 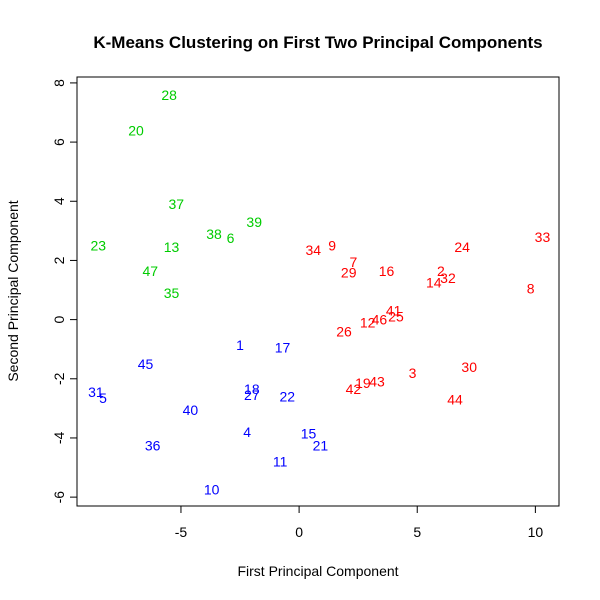 What do you see at coordinates (59, 320) in the screenshot?
I see `y-tick-label: 0` at bounding box center [59, 320].